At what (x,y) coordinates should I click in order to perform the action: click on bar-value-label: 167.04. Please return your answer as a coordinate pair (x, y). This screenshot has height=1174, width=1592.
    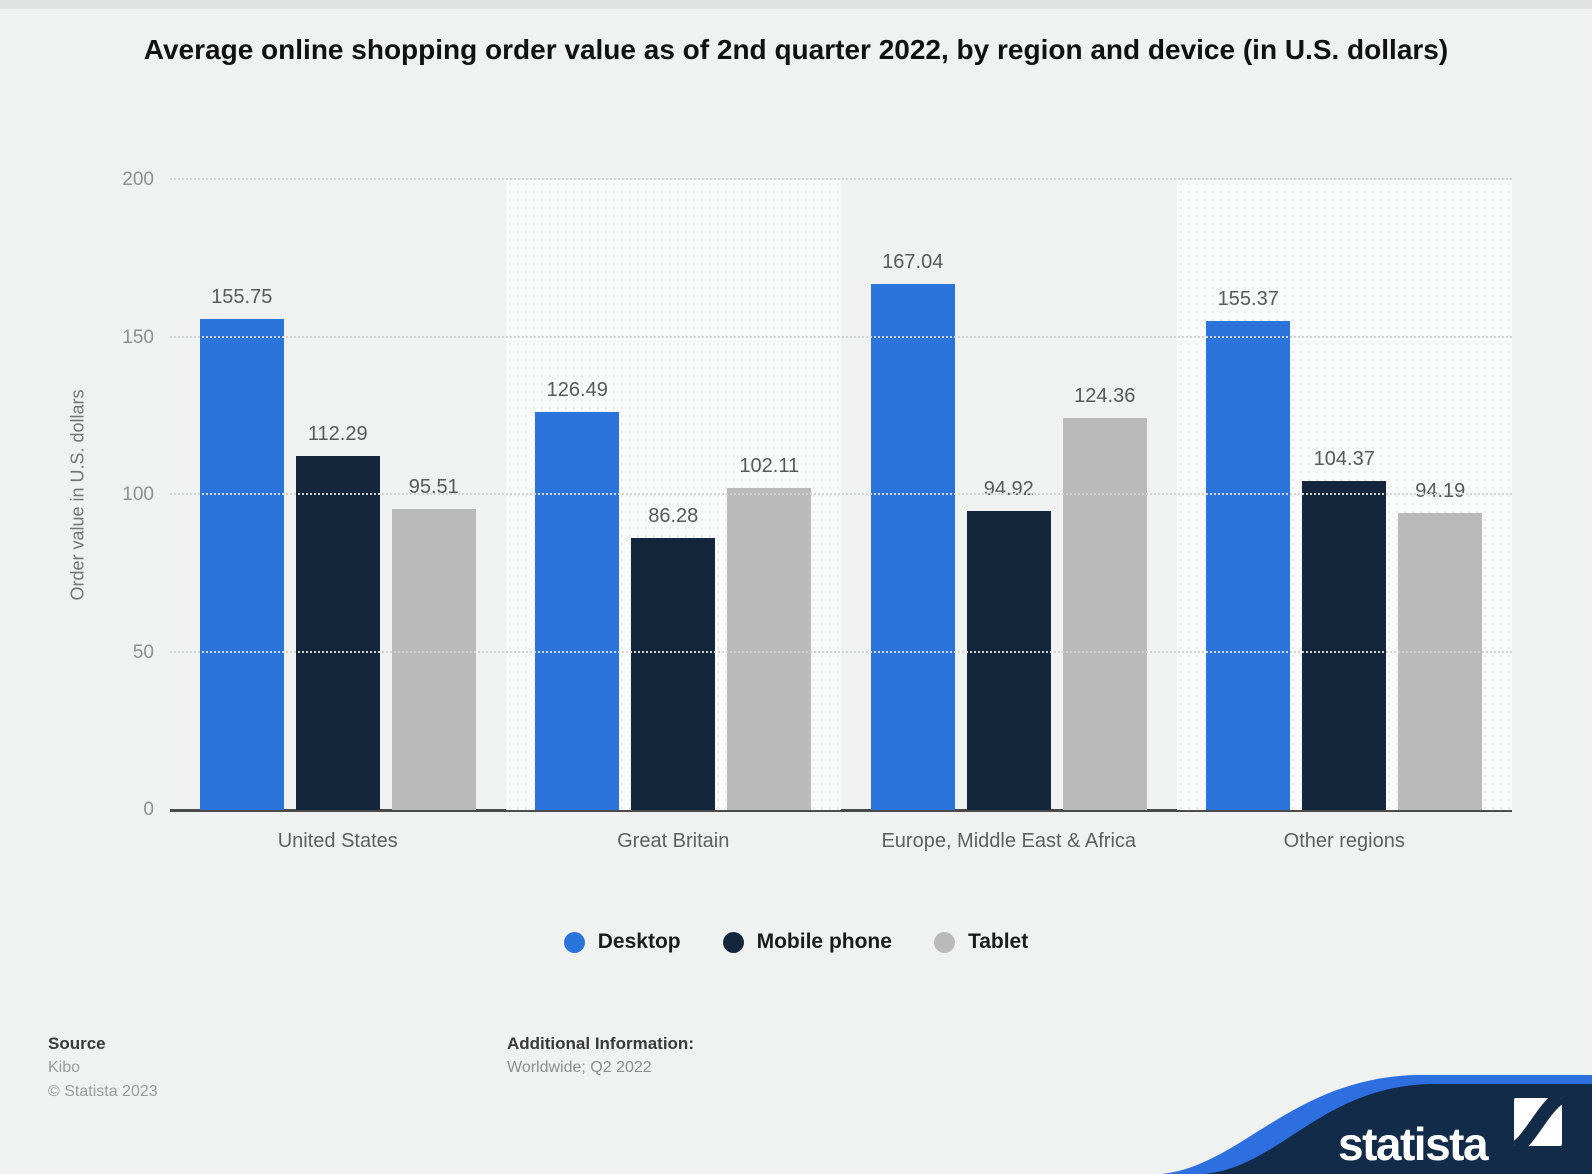
    Looking at the image, I should click on (913, 261).